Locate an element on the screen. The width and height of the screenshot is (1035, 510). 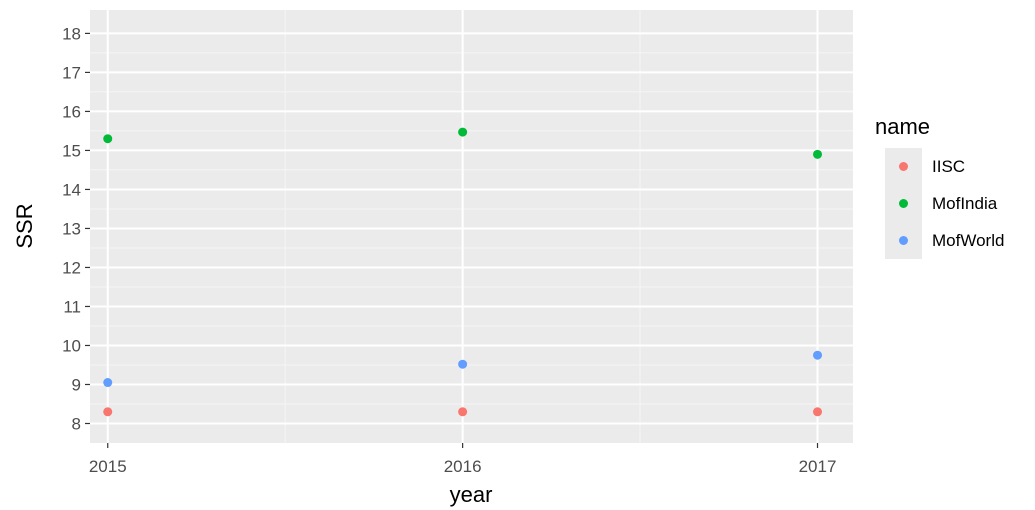
y-tick-label: 11 is located at coordinates (72, 306).